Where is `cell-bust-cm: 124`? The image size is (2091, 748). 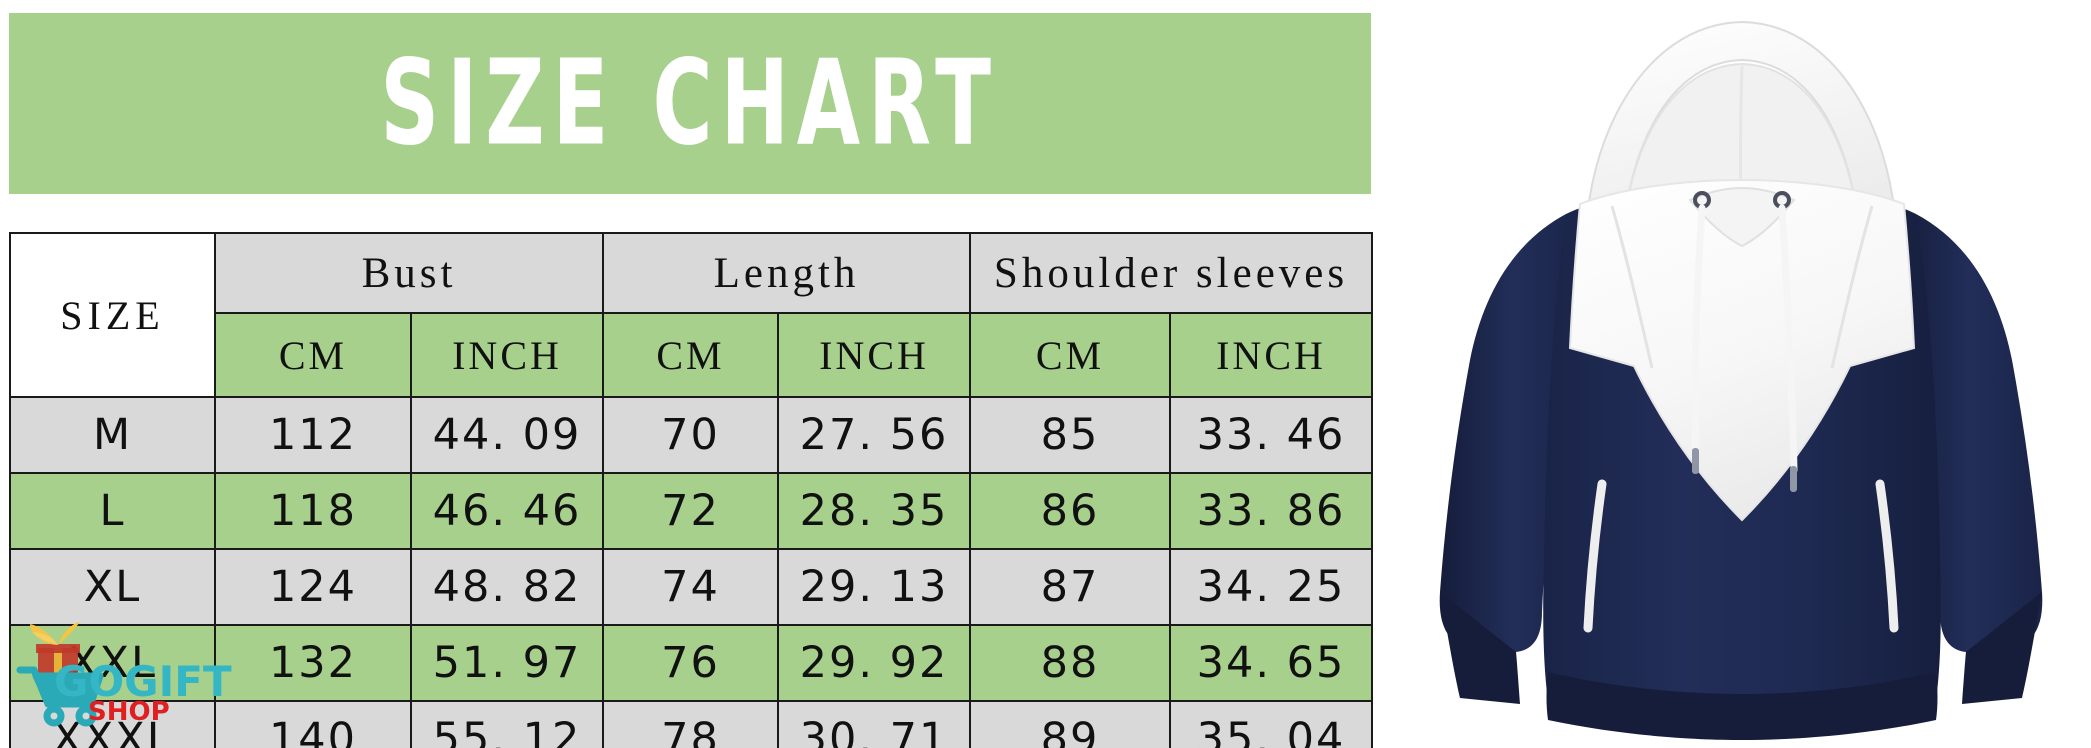
cell-bust-cm: 124 is located at coordinates (313, 587).